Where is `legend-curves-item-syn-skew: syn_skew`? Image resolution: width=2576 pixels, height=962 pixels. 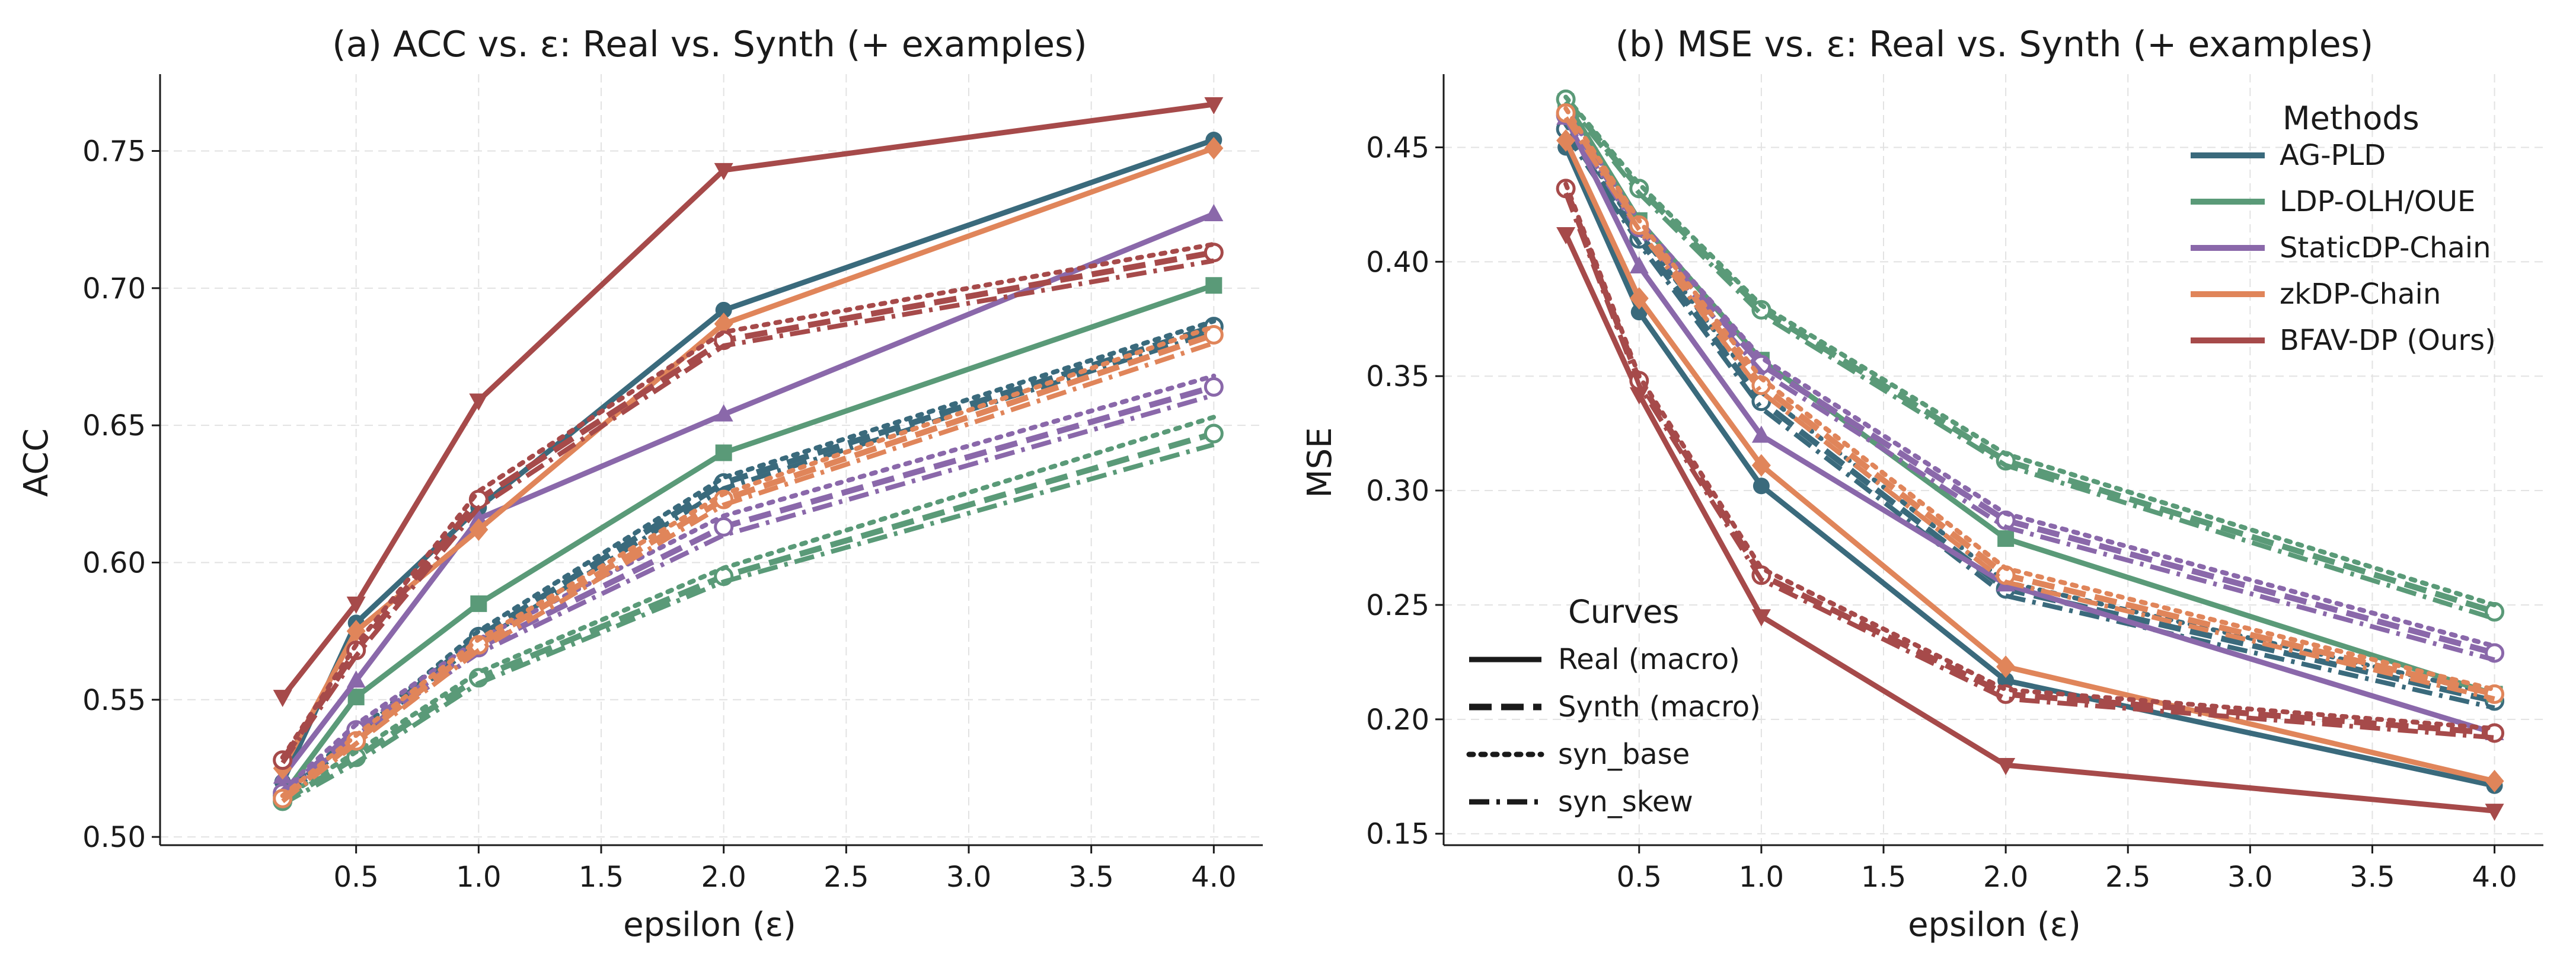
legend-curves-item-syn-skew: syn_skew is located at coordinates (1581, 801).